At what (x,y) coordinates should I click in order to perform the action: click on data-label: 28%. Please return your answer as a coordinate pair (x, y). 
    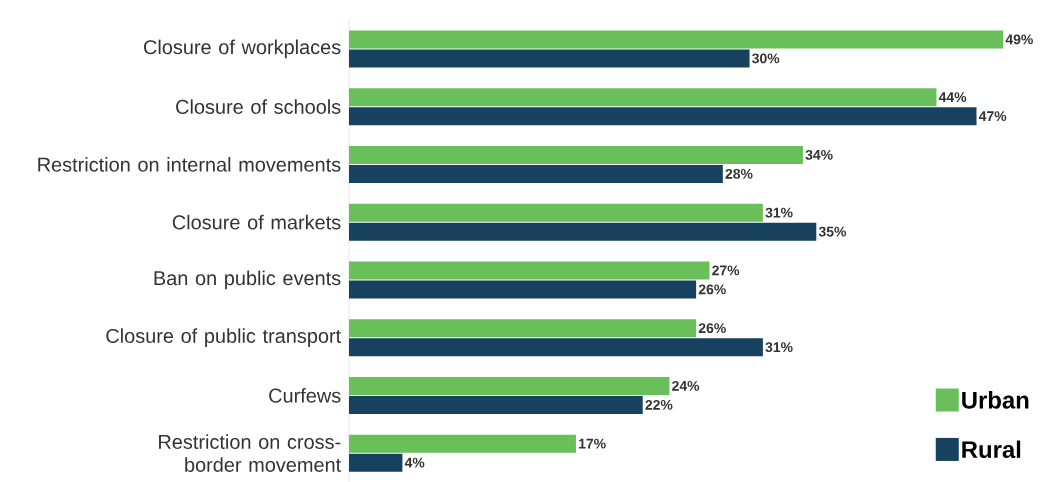
    Looking at the image, I should click on (739, 173).